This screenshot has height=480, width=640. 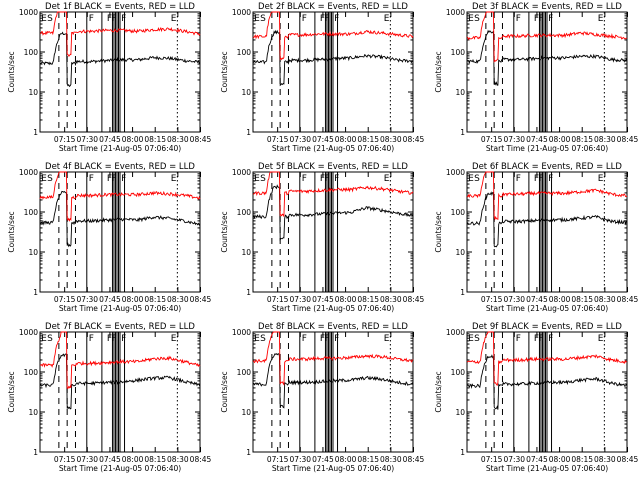 I want to click on panel-title: Det 8f BLACK = Events, RED = LLD, so click(x=333, y=327).